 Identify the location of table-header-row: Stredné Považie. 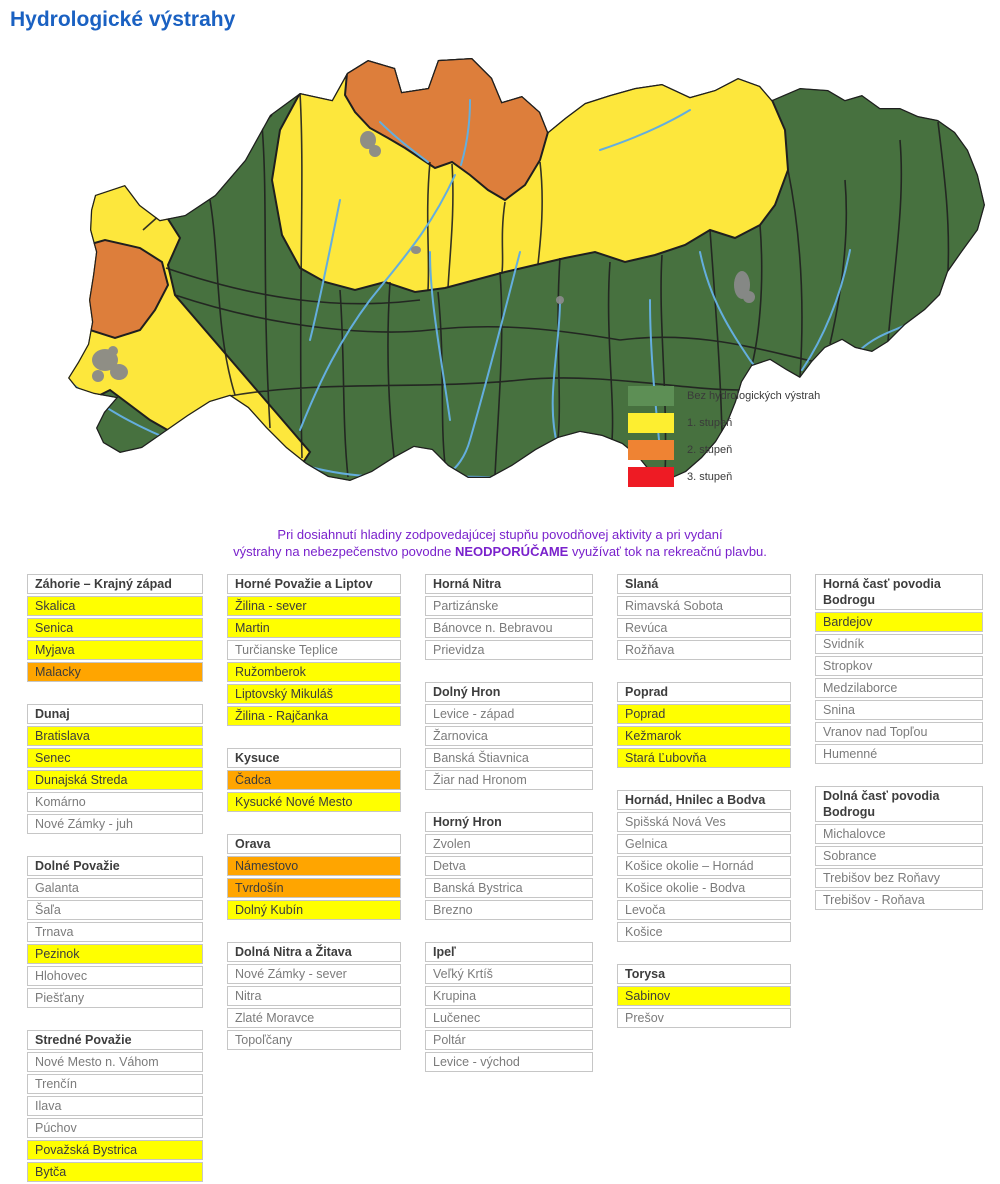
(115, 1040).